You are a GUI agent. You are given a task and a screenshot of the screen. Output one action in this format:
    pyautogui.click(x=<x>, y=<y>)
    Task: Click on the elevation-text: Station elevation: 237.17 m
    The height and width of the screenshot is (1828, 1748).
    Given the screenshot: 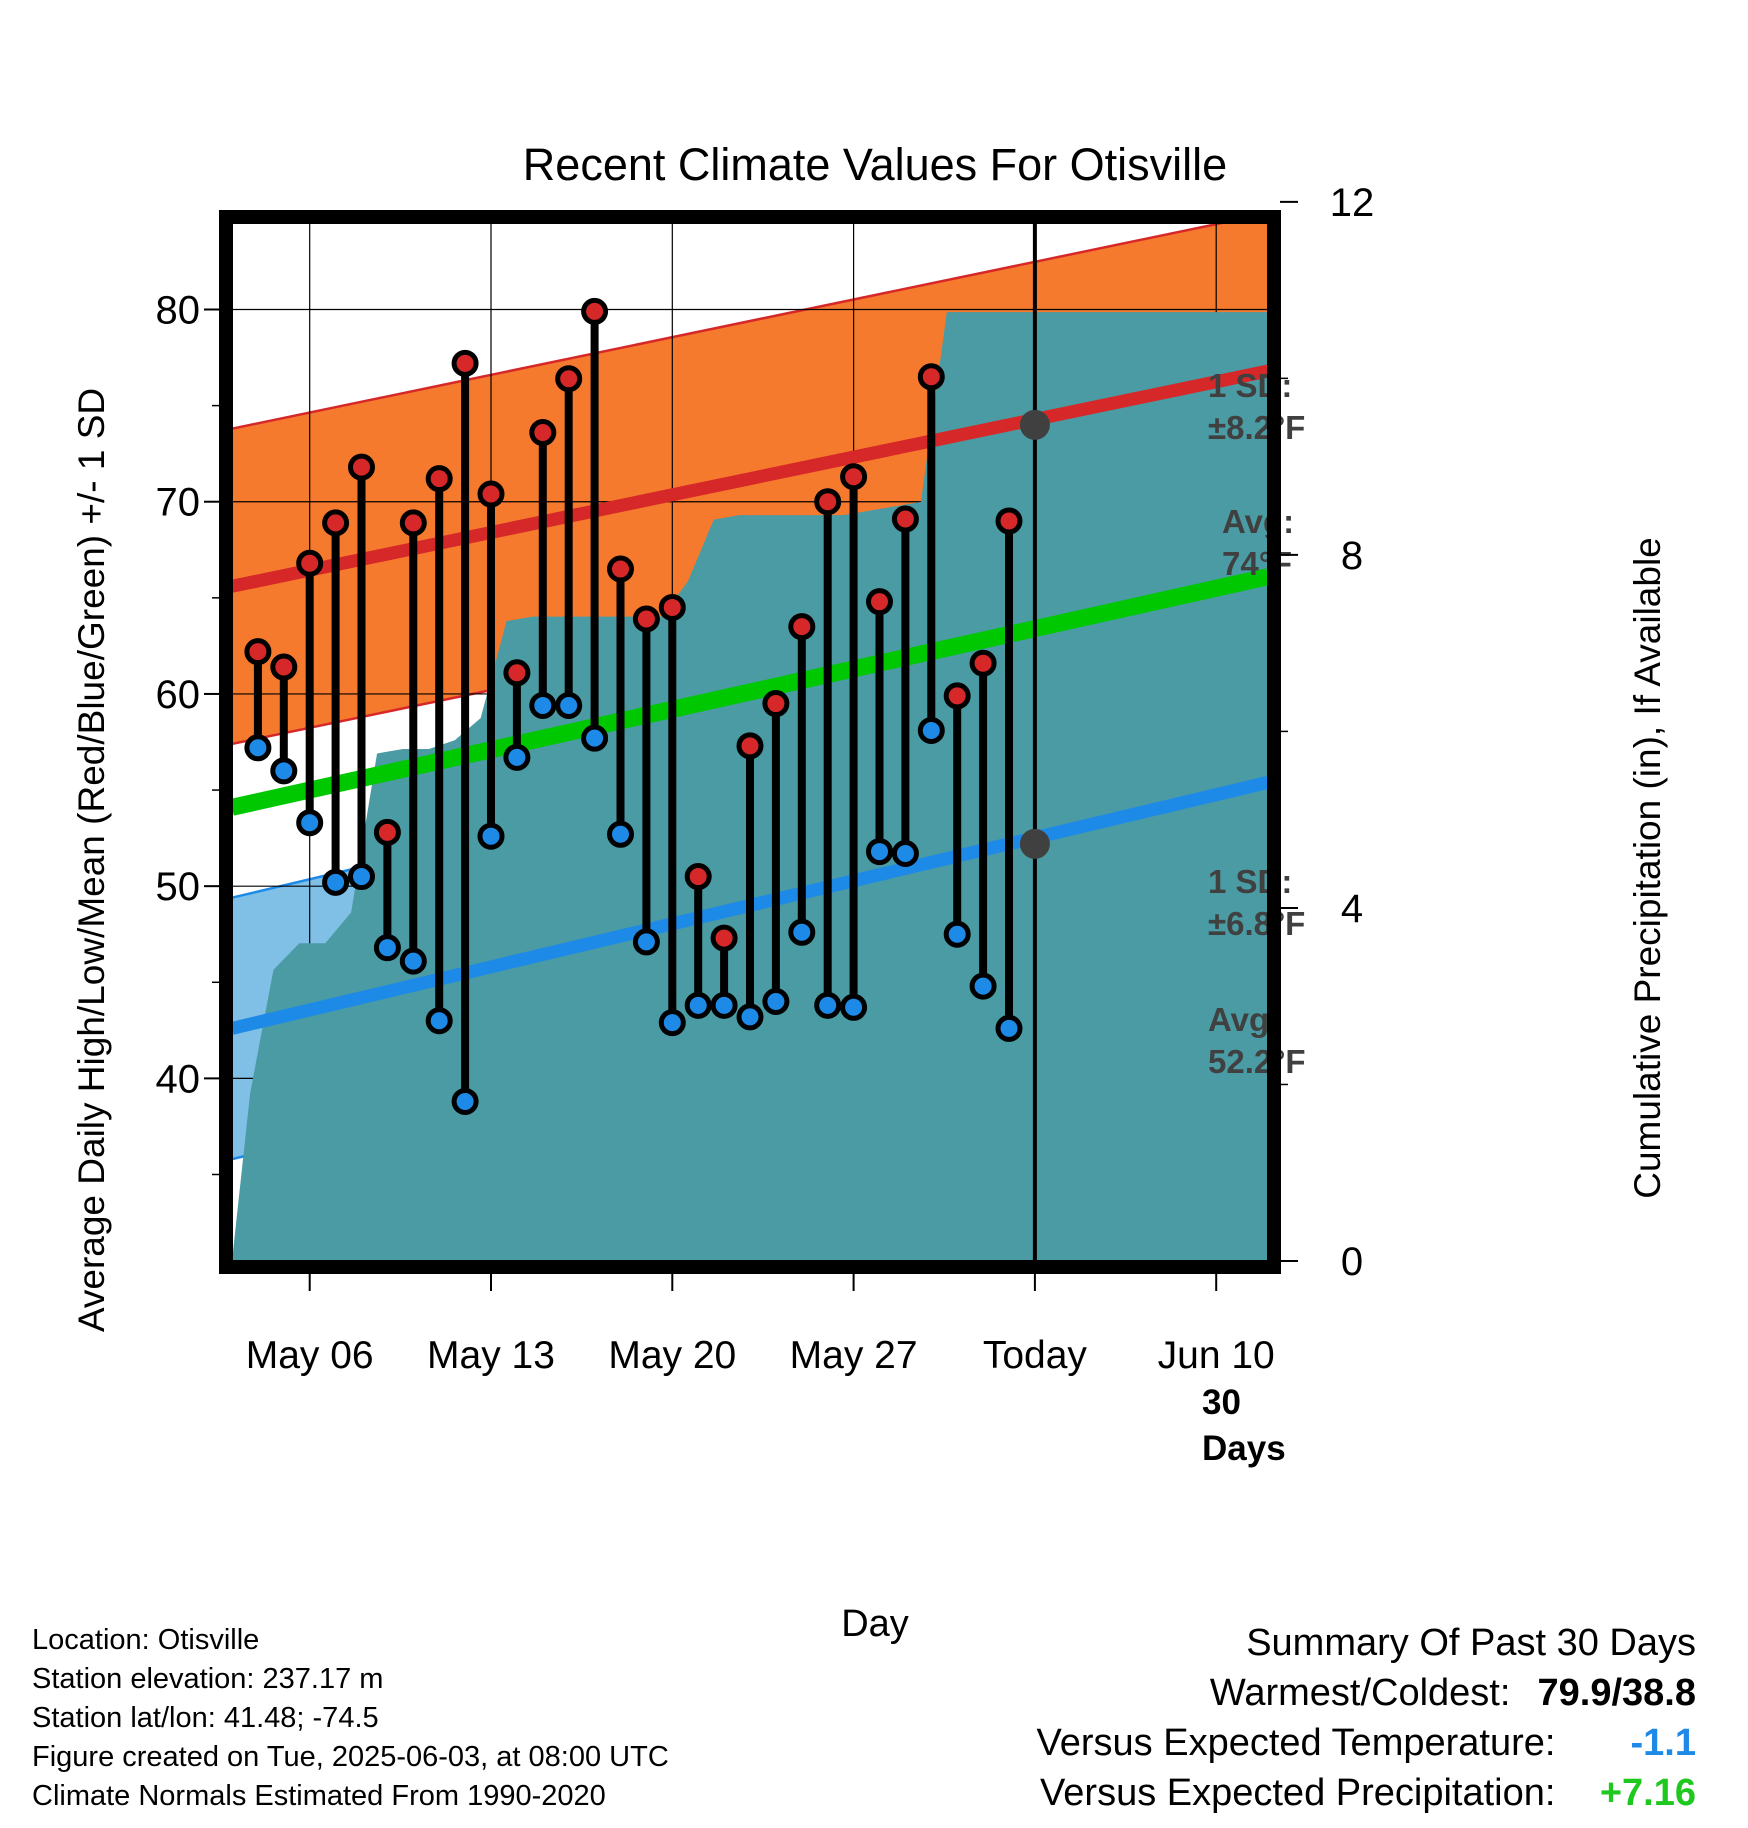 What is the action you would take?
    pyautogui.click(x=208, y=1679)
    